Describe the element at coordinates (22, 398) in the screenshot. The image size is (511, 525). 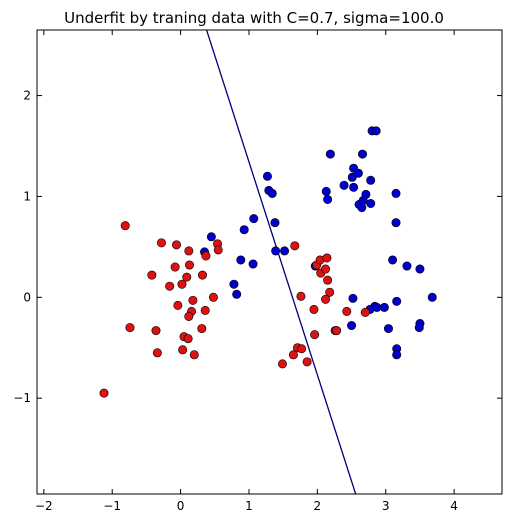
I see `y-tick-label: −1` at that location.